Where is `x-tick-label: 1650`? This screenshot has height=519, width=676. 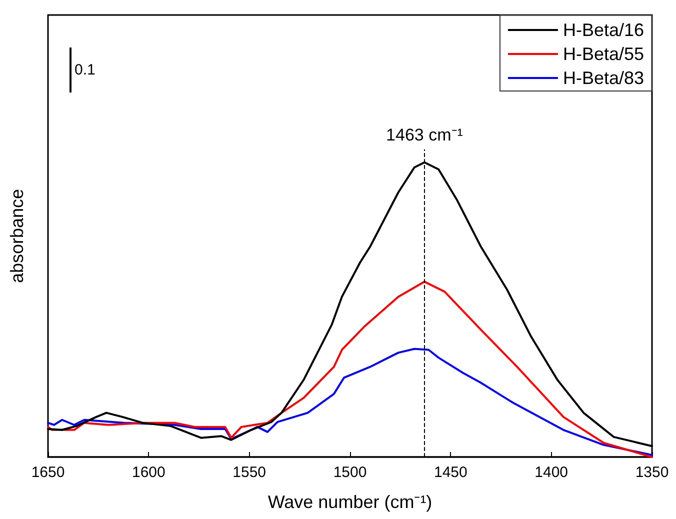
x-tick-label: 1650 is located at coordinates (48, 472).